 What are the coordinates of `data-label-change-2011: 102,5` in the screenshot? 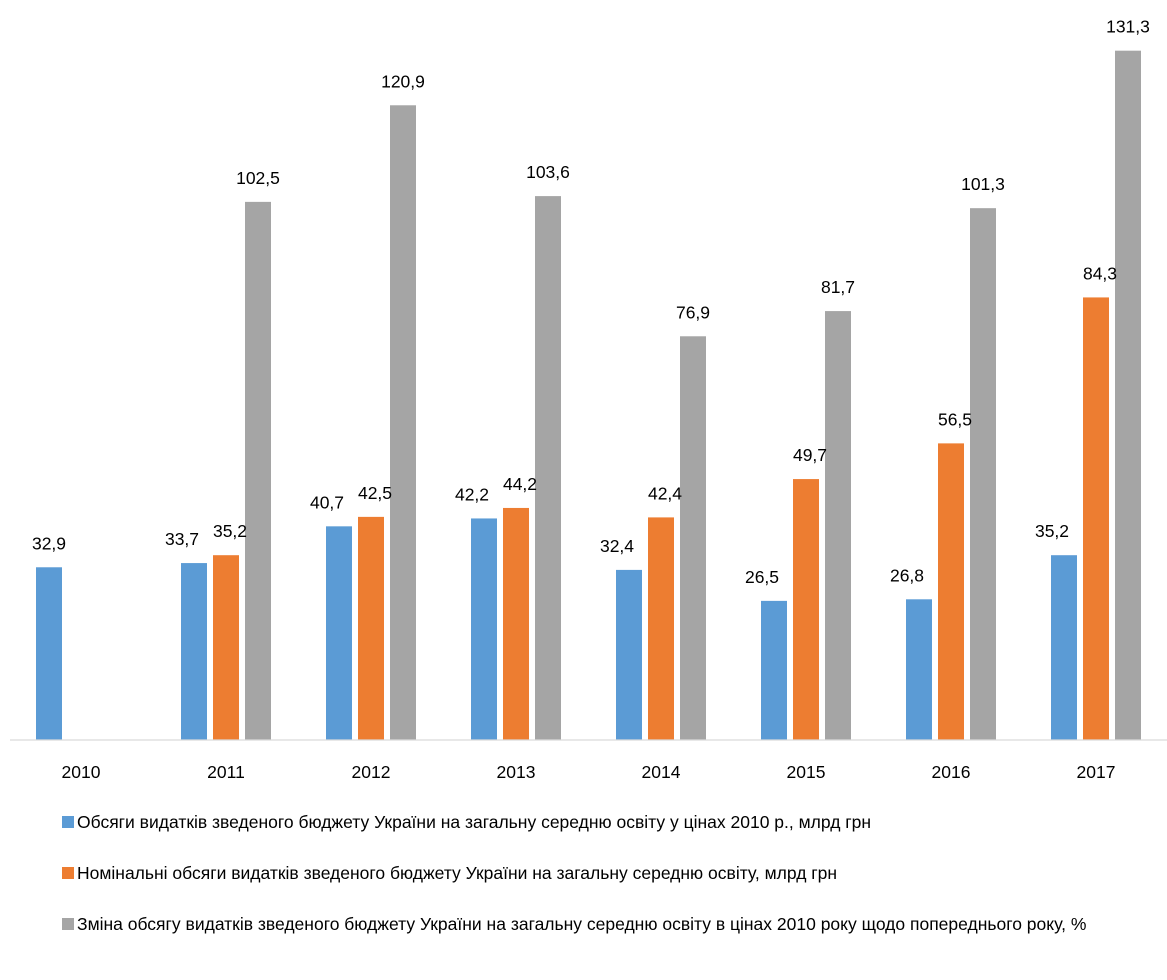 It's located at (258, 178).